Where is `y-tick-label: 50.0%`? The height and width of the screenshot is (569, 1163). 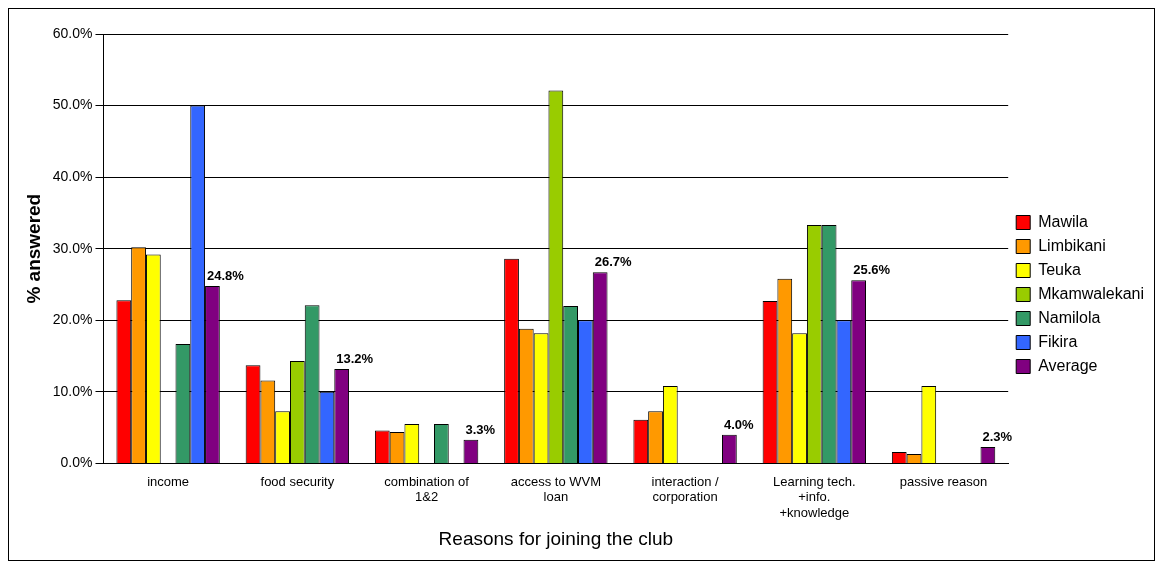
y-tick-label: 50.0% is located at coordinates (72, 104).